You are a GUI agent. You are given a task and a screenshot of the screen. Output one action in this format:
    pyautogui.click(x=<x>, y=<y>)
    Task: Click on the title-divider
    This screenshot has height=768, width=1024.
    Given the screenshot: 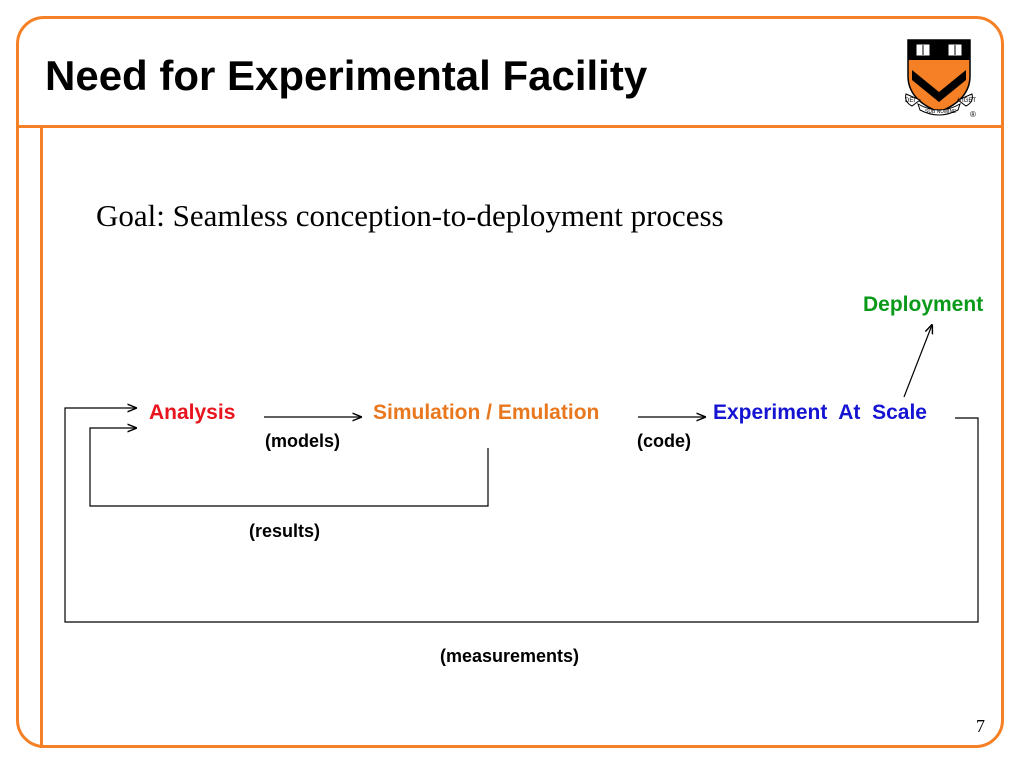 What is the action you would take?
    pyautogui.click(x=510, y=126)
    